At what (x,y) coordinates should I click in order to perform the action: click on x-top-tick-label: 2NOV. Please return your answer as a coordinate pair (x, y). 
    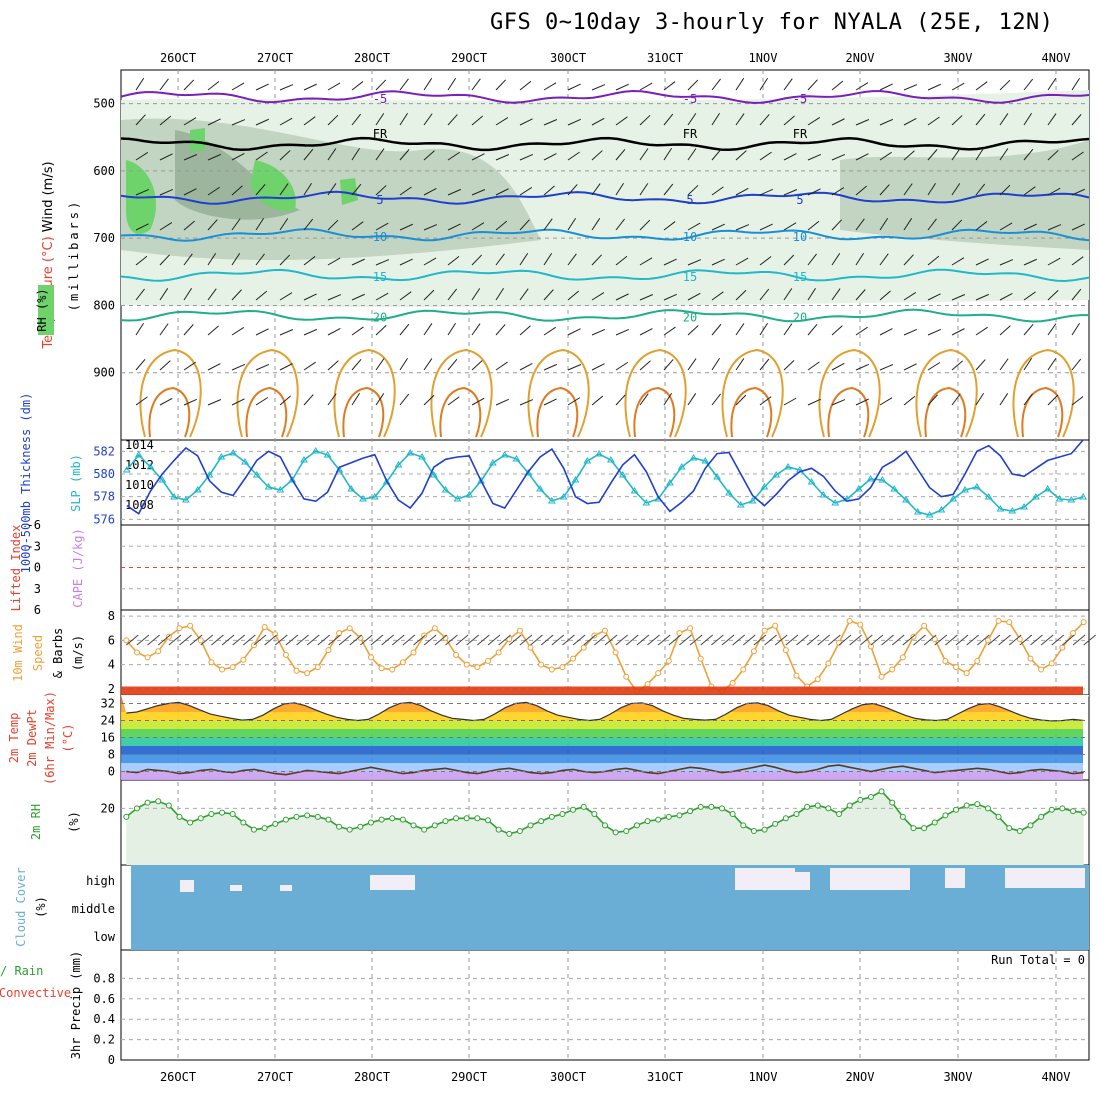
    Looking at the image, I should click on (860, 58).